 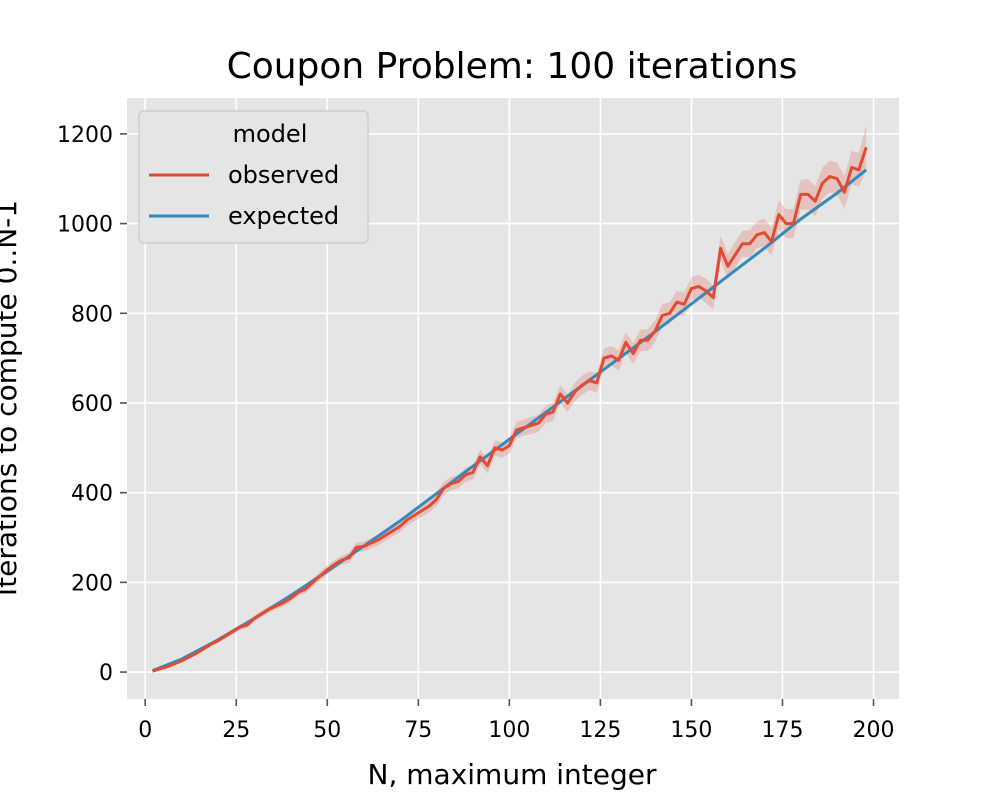 What do you see at coordinates (283, 216) in the screenshot?
I see `legend-entry-expected: expected` at bounding box center [283, 216].